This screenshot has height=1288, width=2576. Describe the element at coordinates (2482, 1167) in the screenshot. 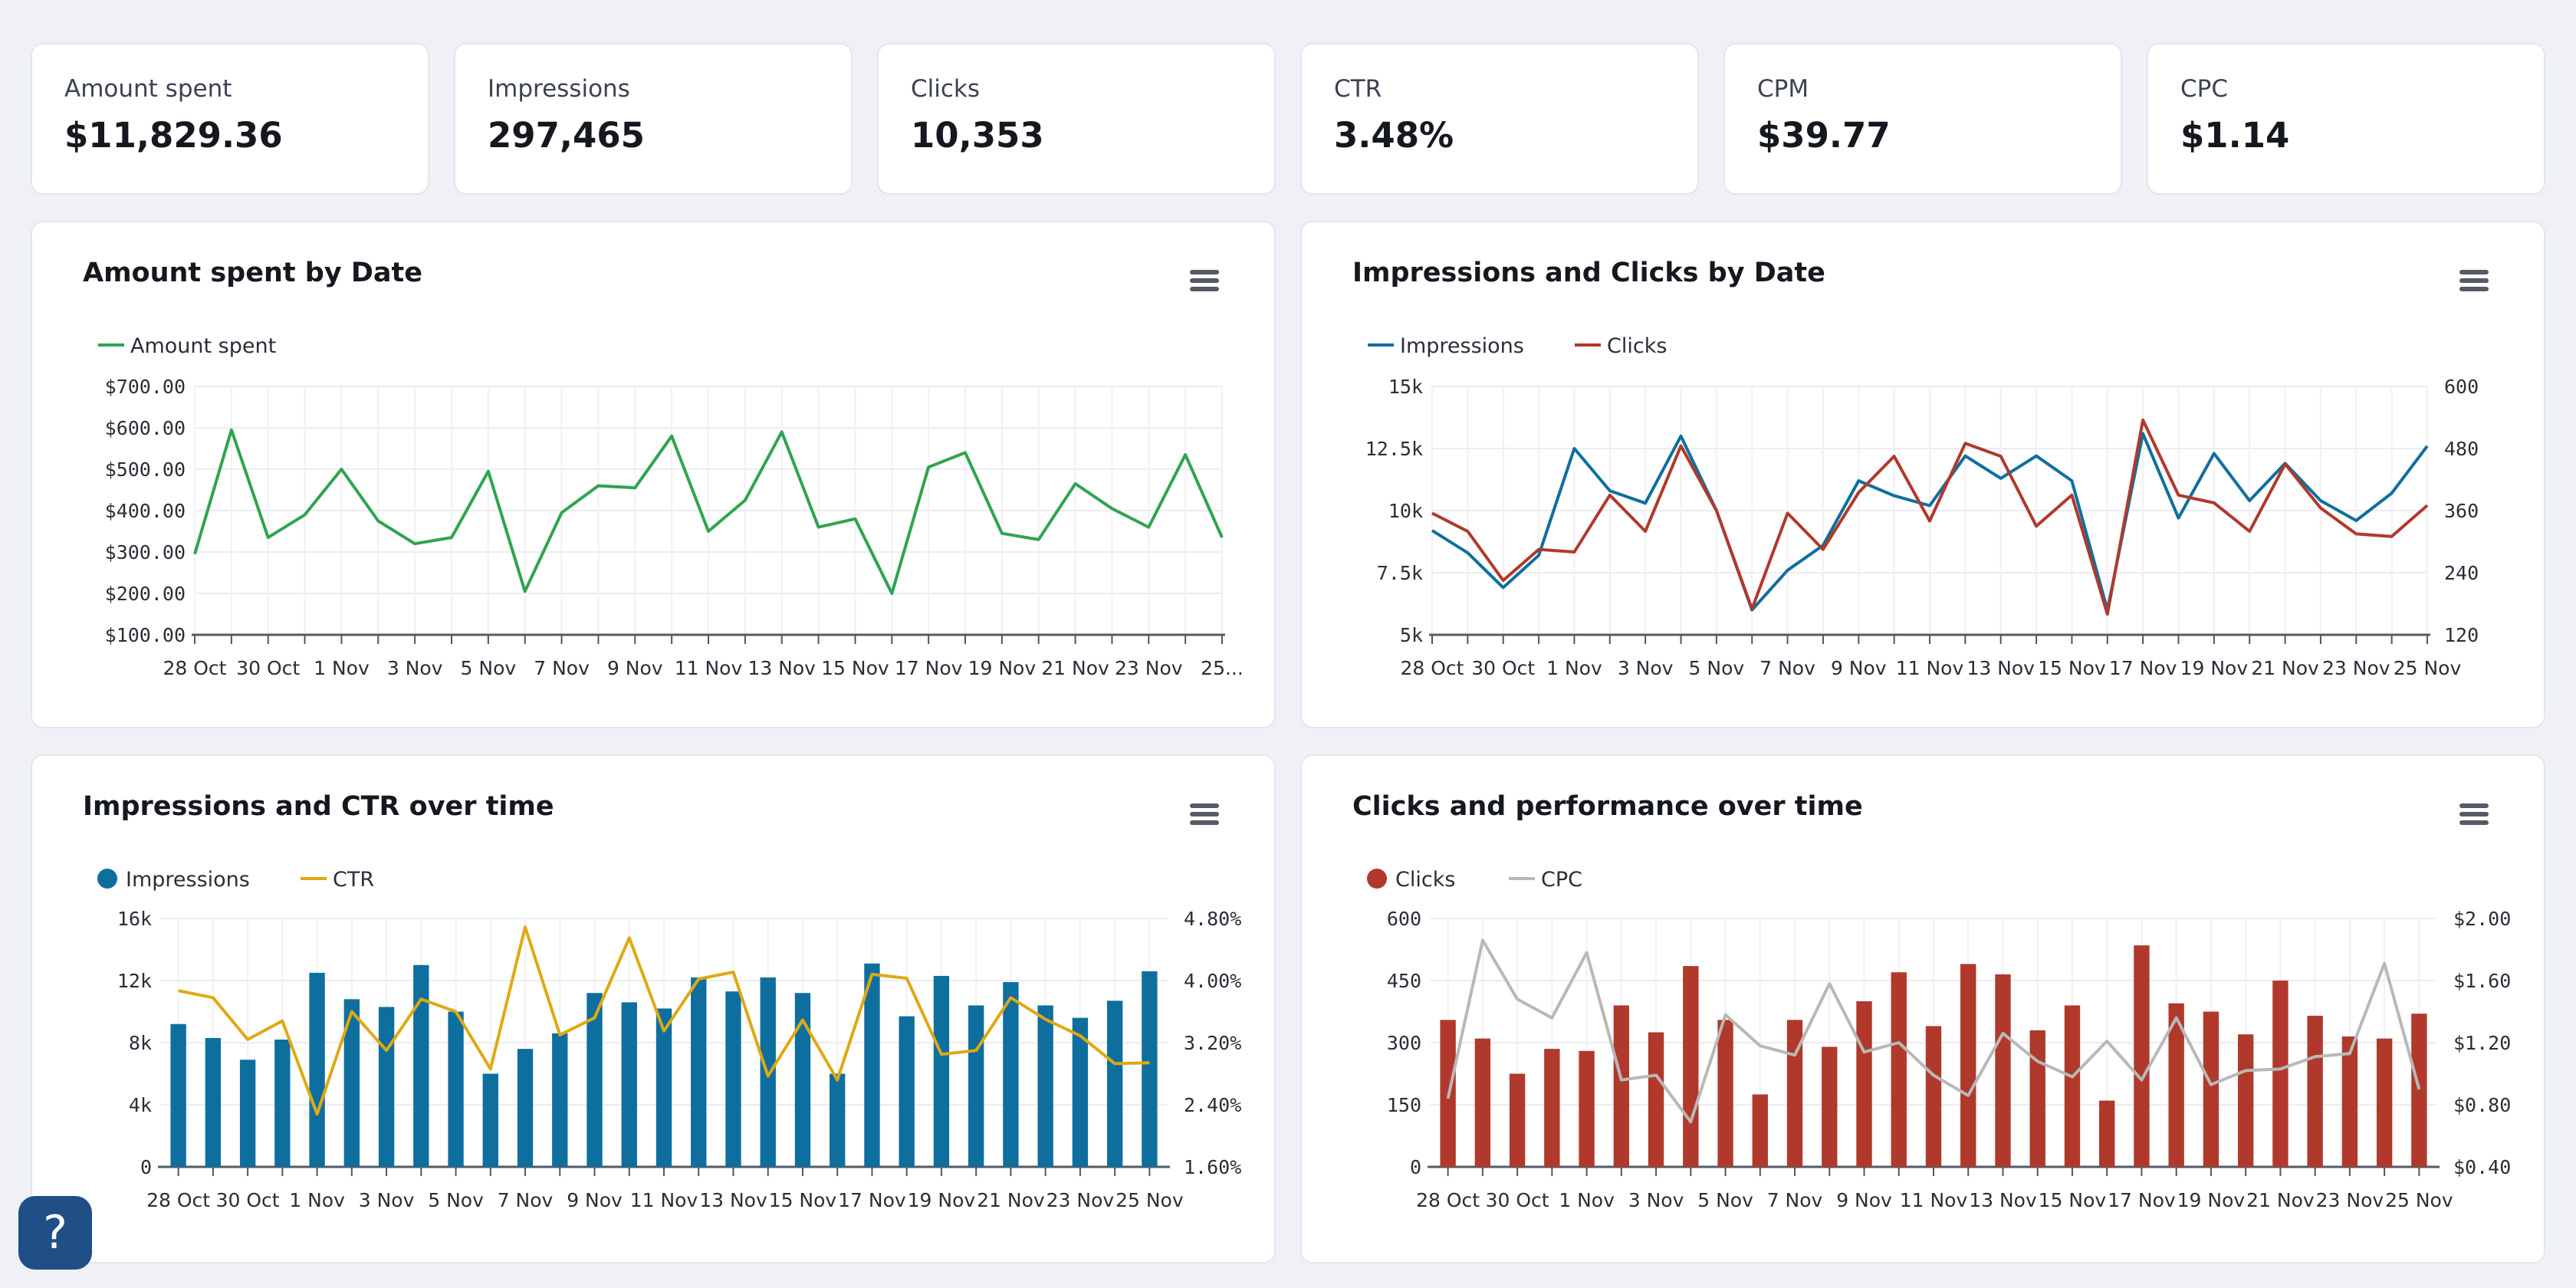

I see `y-right-tick-label: $0.40` at that location.